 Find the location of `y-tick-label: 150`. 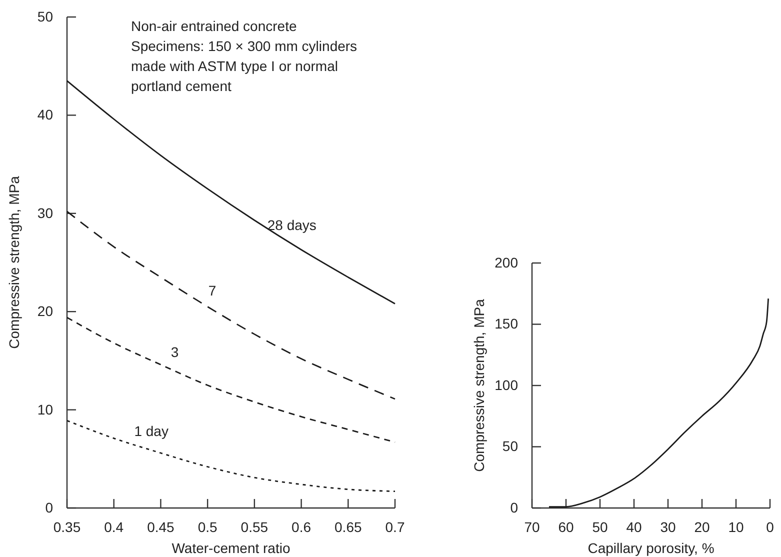

y-tick-label: 150 is located at coordinates (506, 324).